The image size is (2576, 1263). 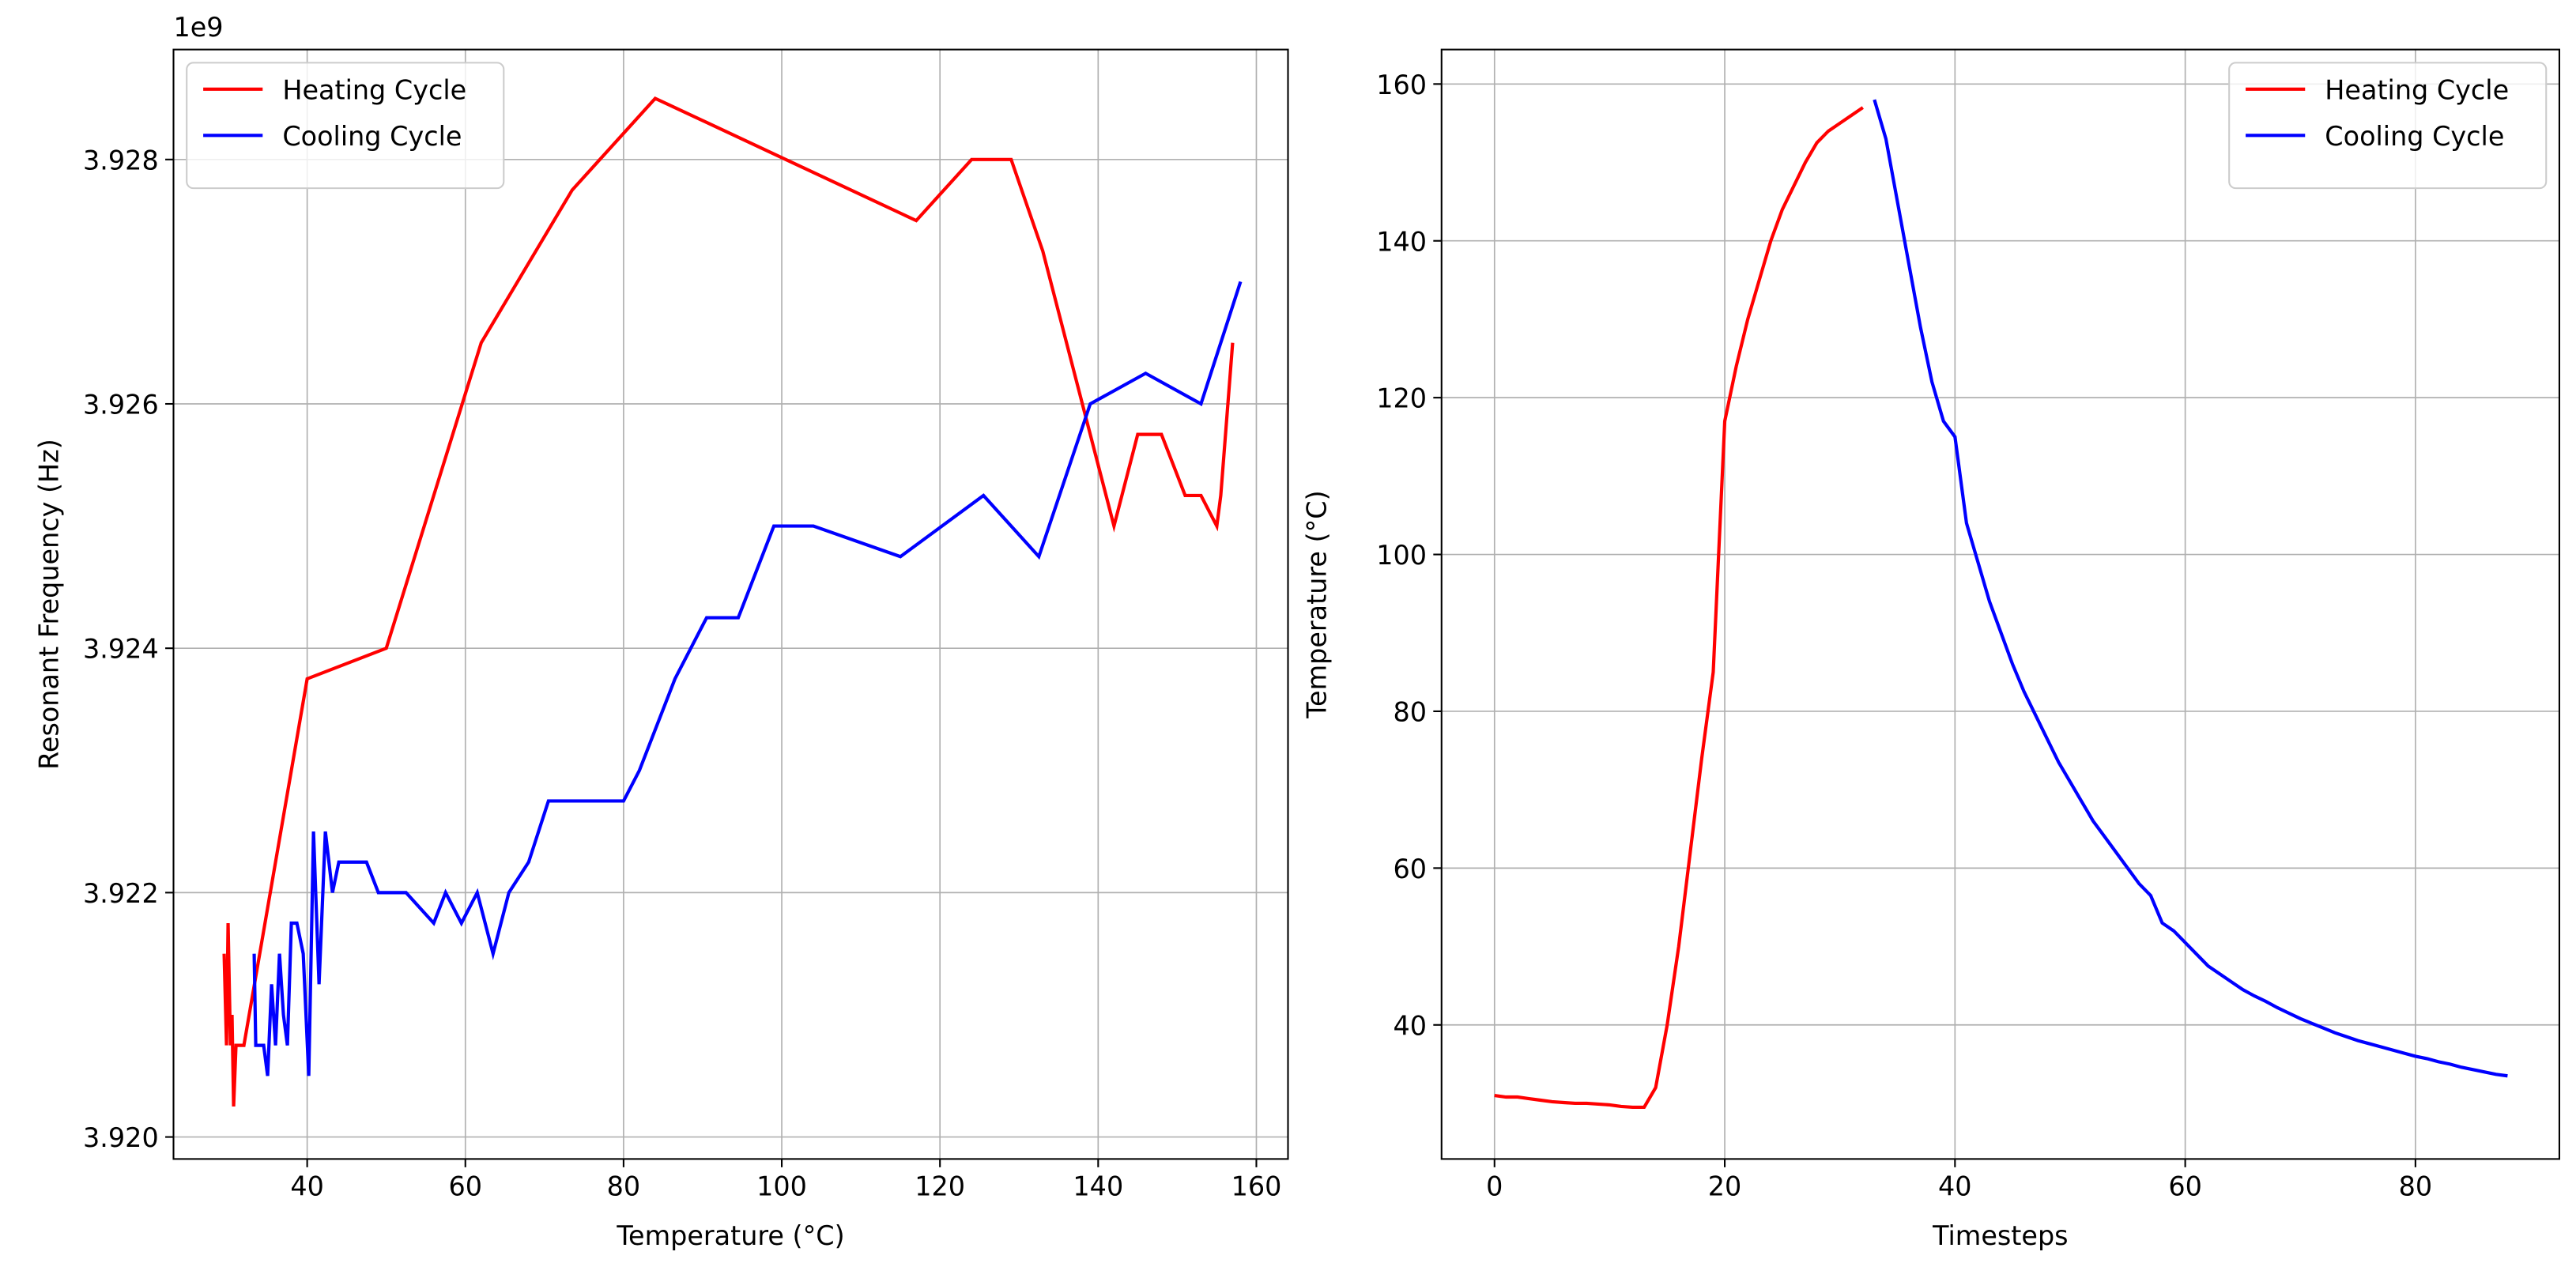 I want to click on y-tick-label: 120, so click(x=1401, y=399).